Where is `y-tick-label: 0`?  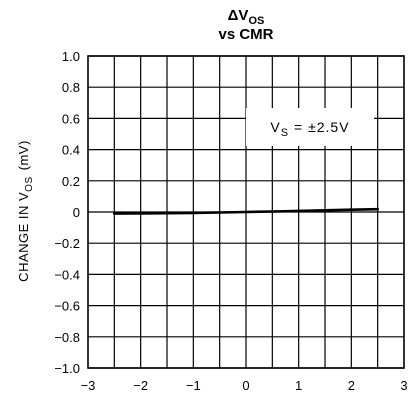
y-tick-label: 0 is located at coordinates (76, 212).